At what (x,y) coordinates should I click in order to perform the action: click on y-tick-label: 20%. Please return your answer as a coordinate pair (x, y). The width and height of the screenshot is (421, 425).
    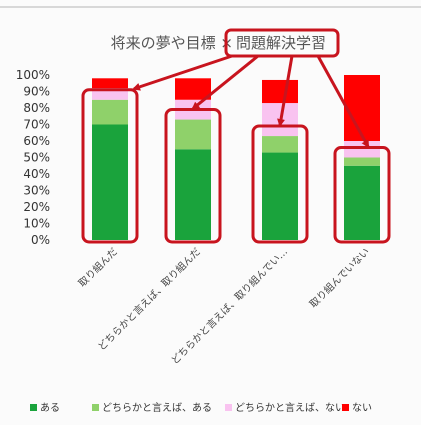
    Looking at the image, I should click on (36, 207).